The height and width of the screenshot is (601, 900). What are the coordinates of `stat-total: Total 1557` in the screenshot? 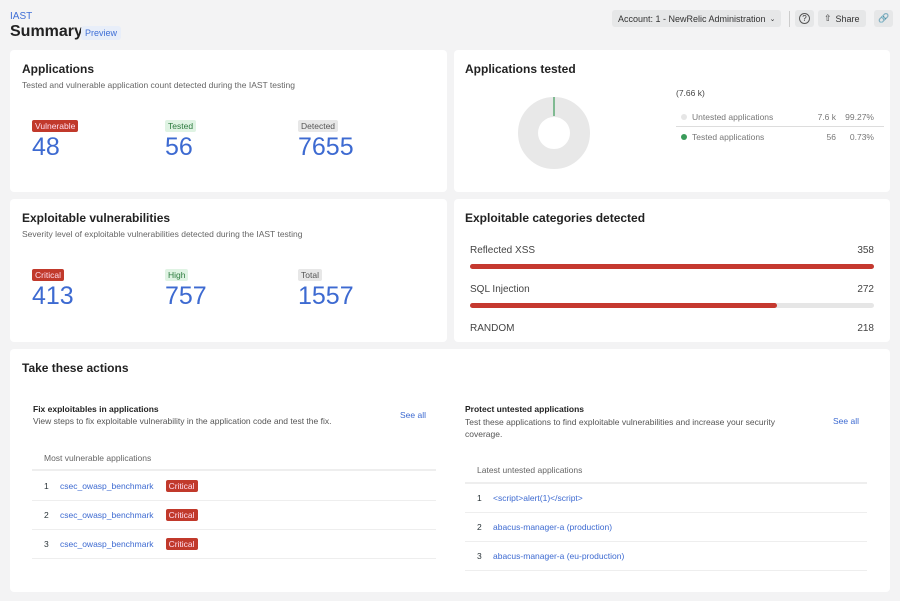 It's located at (326, 287).